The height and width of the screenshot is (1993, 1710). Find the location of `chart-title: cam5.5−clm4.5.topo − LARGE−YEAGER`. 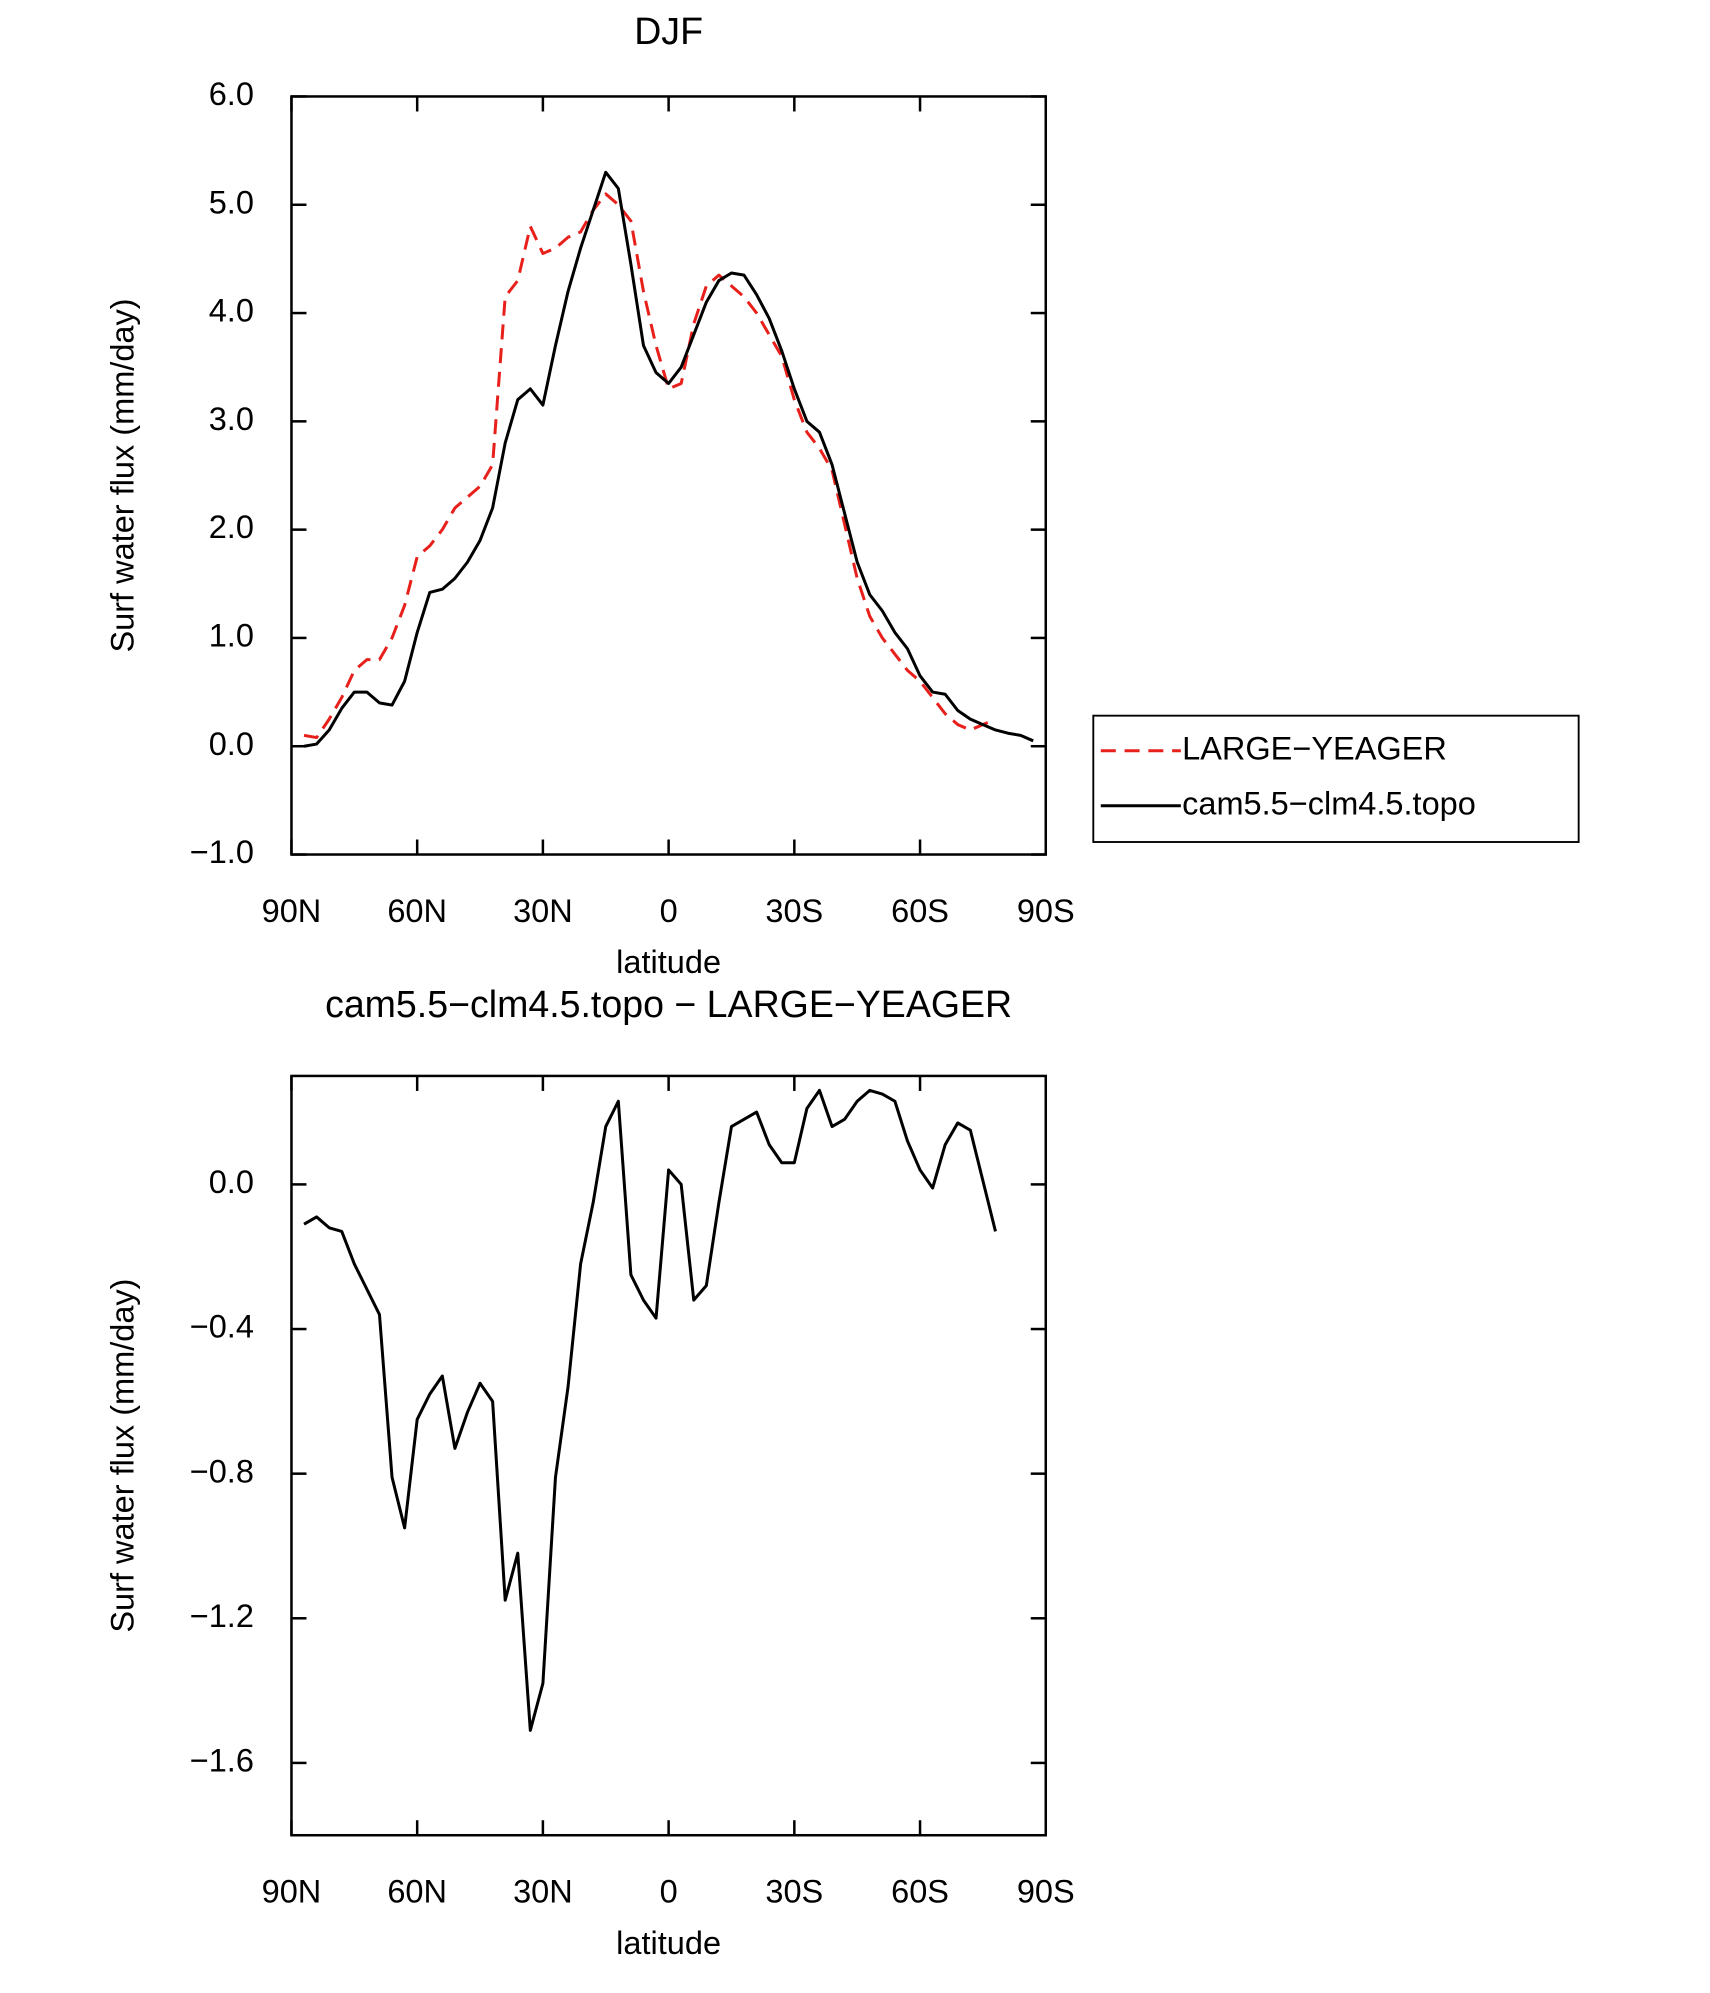

chart-title: cam5.5−clm4.5.topo − LARGE−YEAGER is located at coordinates (668, 1004).